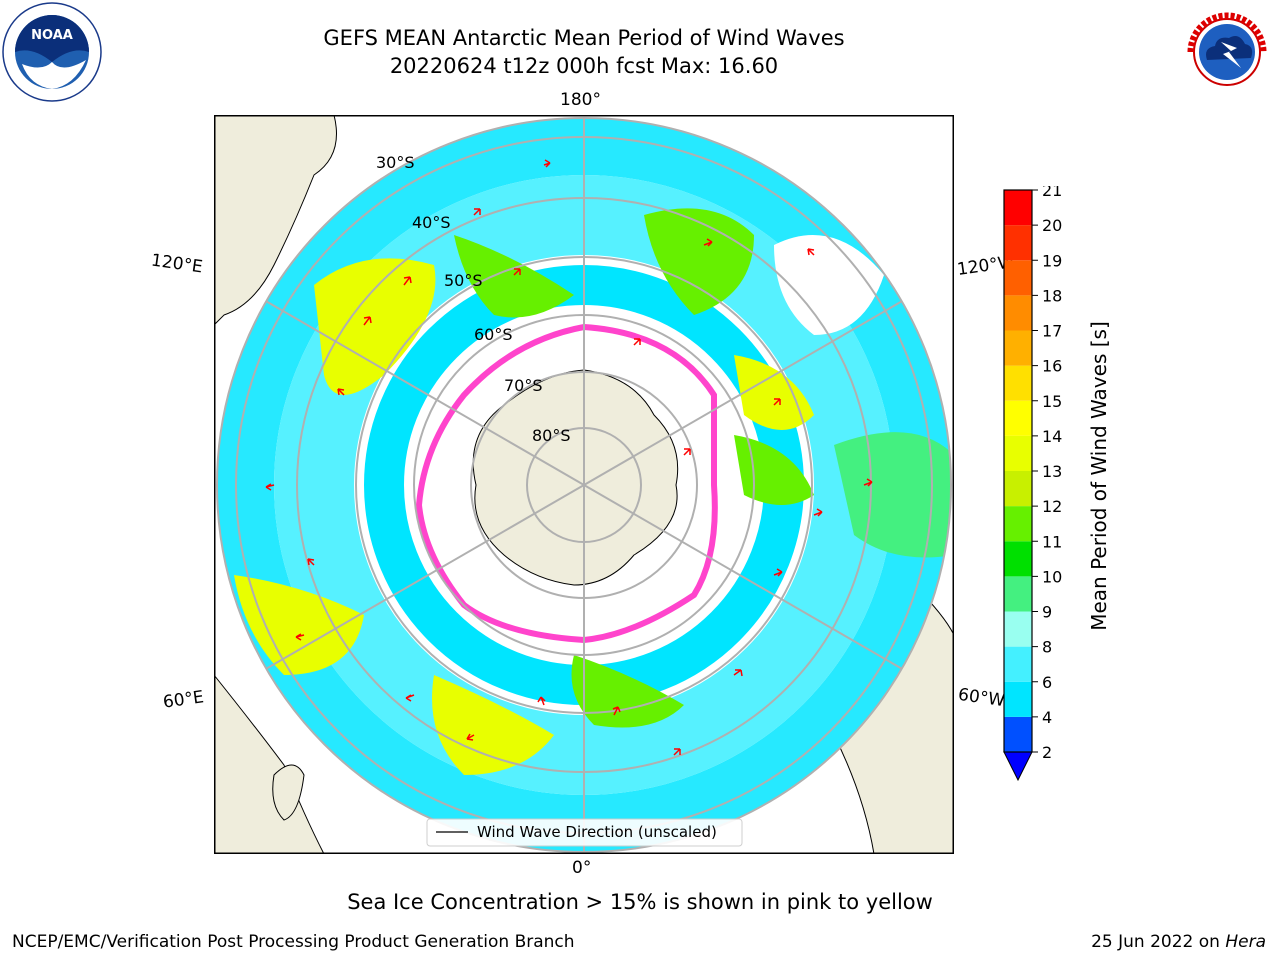  What do you see at coordinates (269, 764) in the screenshot?
I see `land-africa` at bounding box center [269, 764].